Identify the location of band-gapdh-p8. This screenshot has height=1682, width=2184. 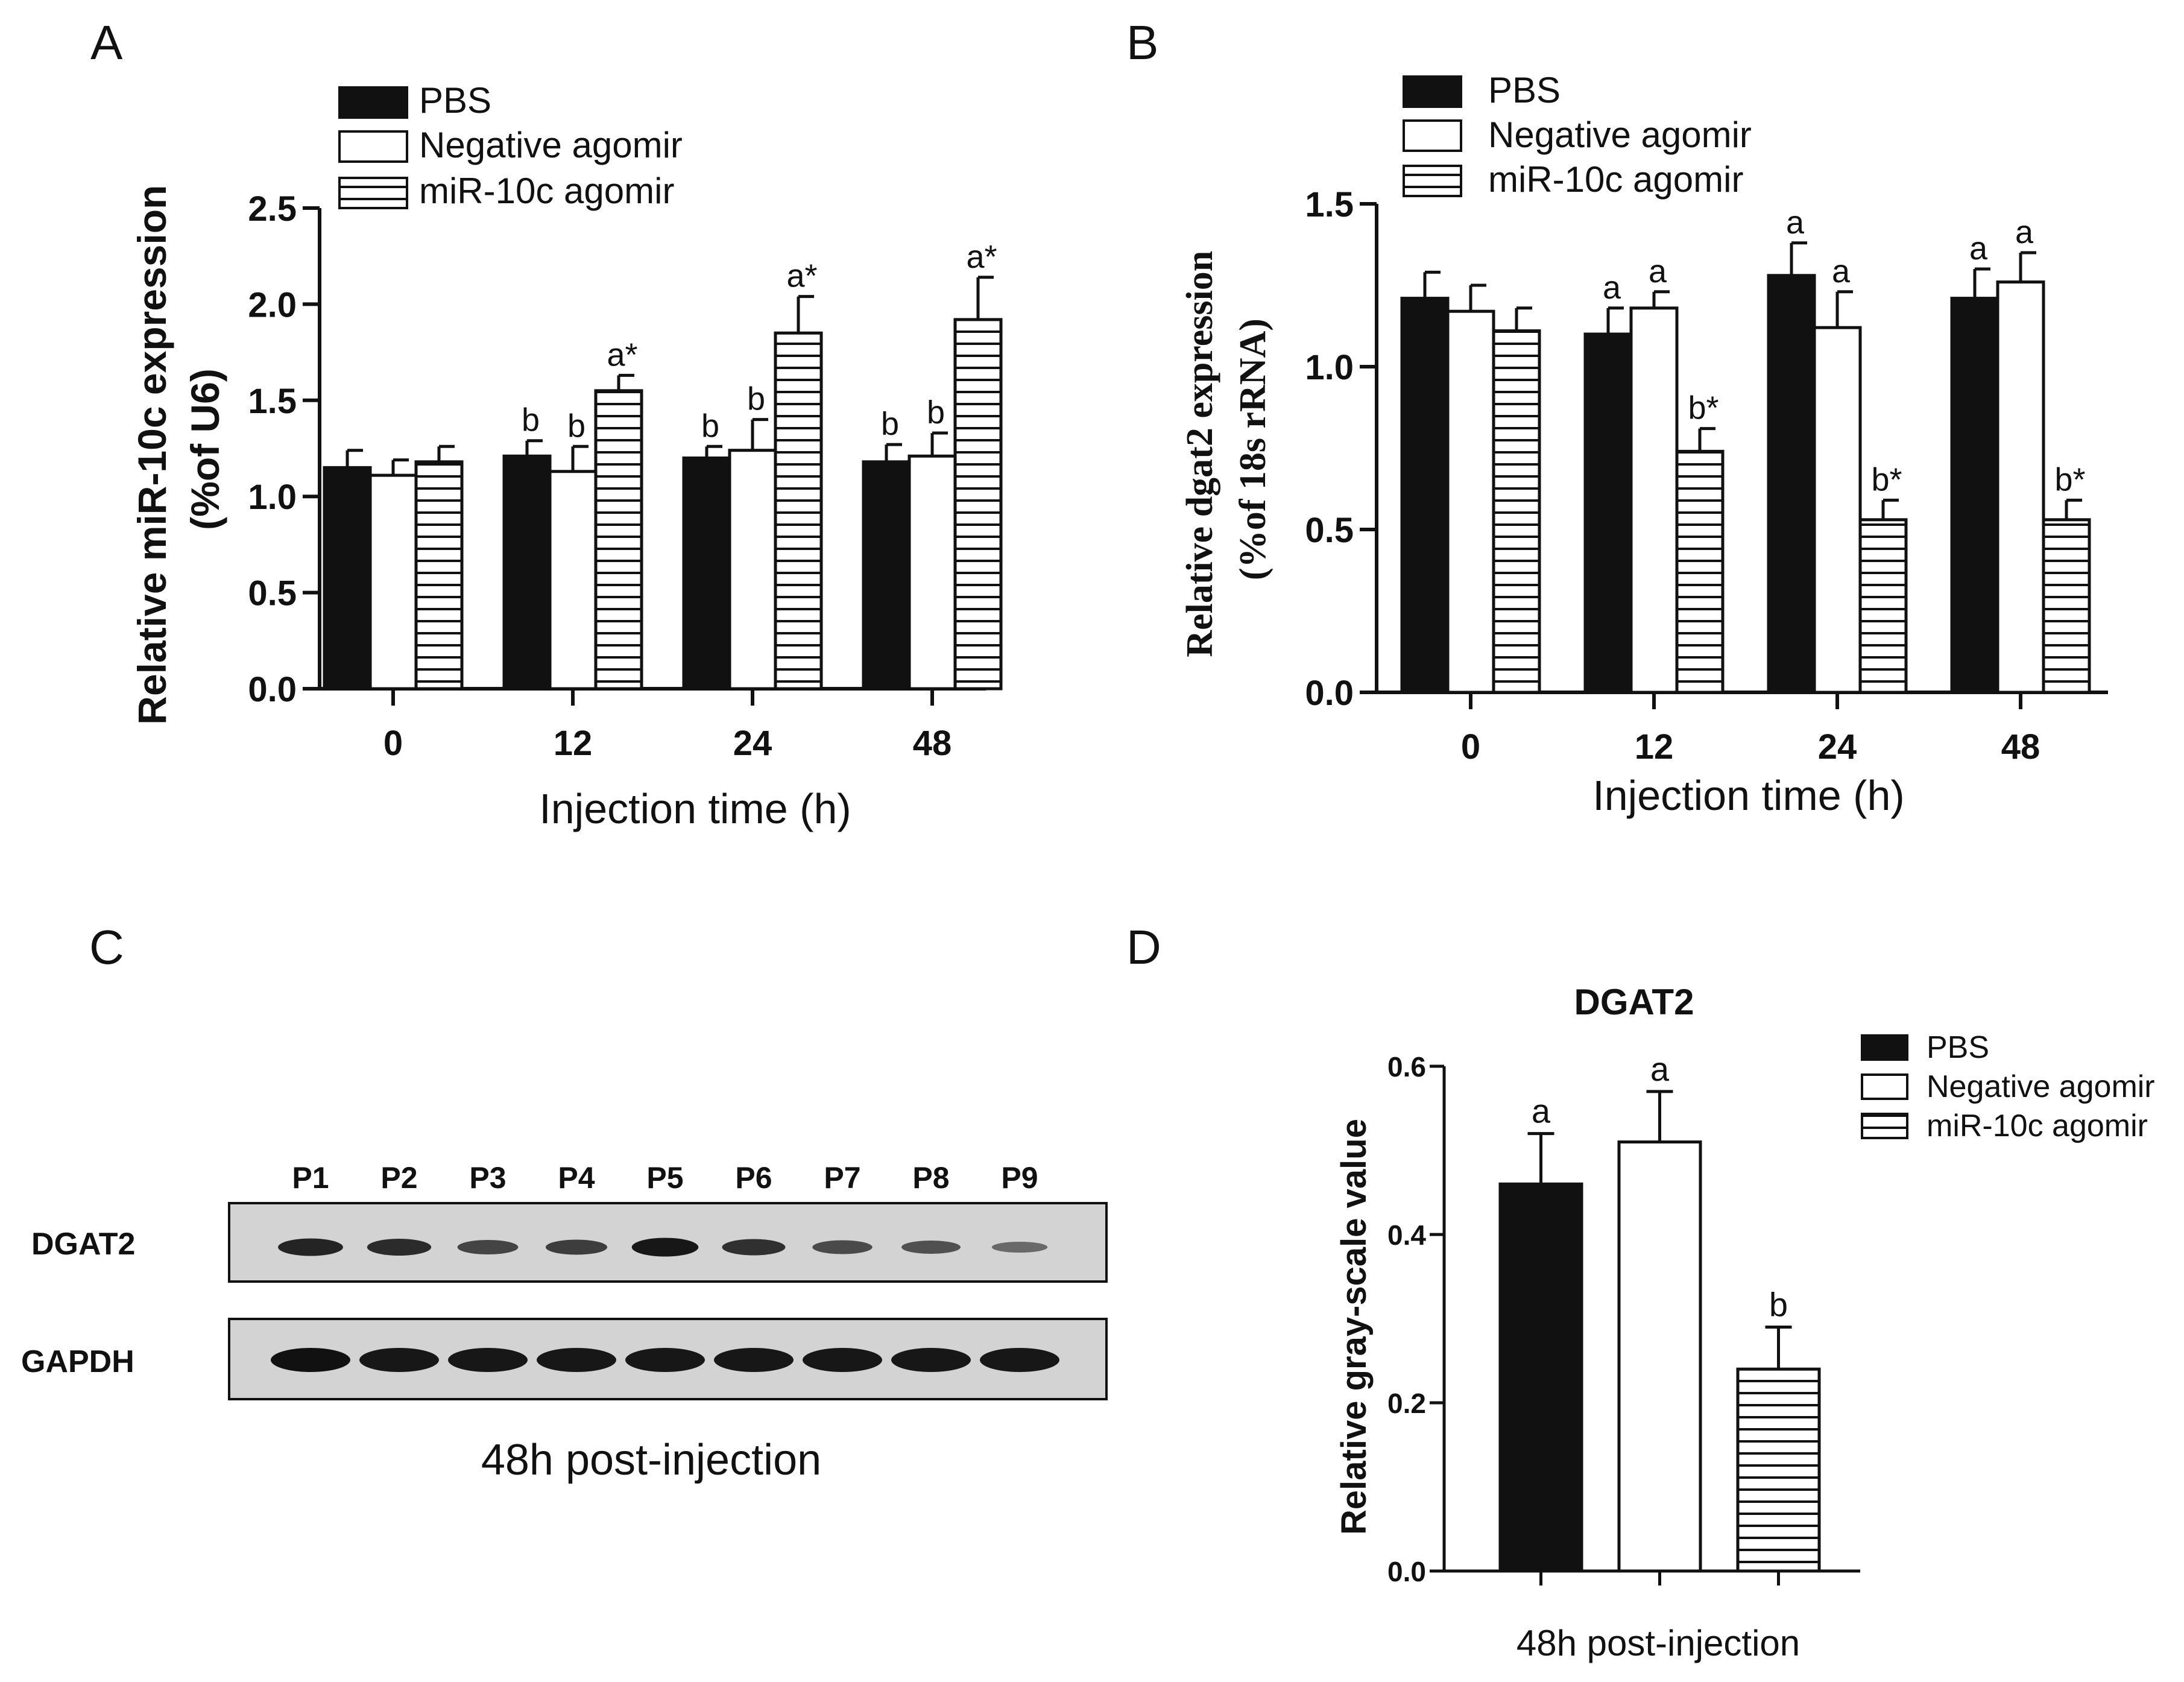
(931, 1360).